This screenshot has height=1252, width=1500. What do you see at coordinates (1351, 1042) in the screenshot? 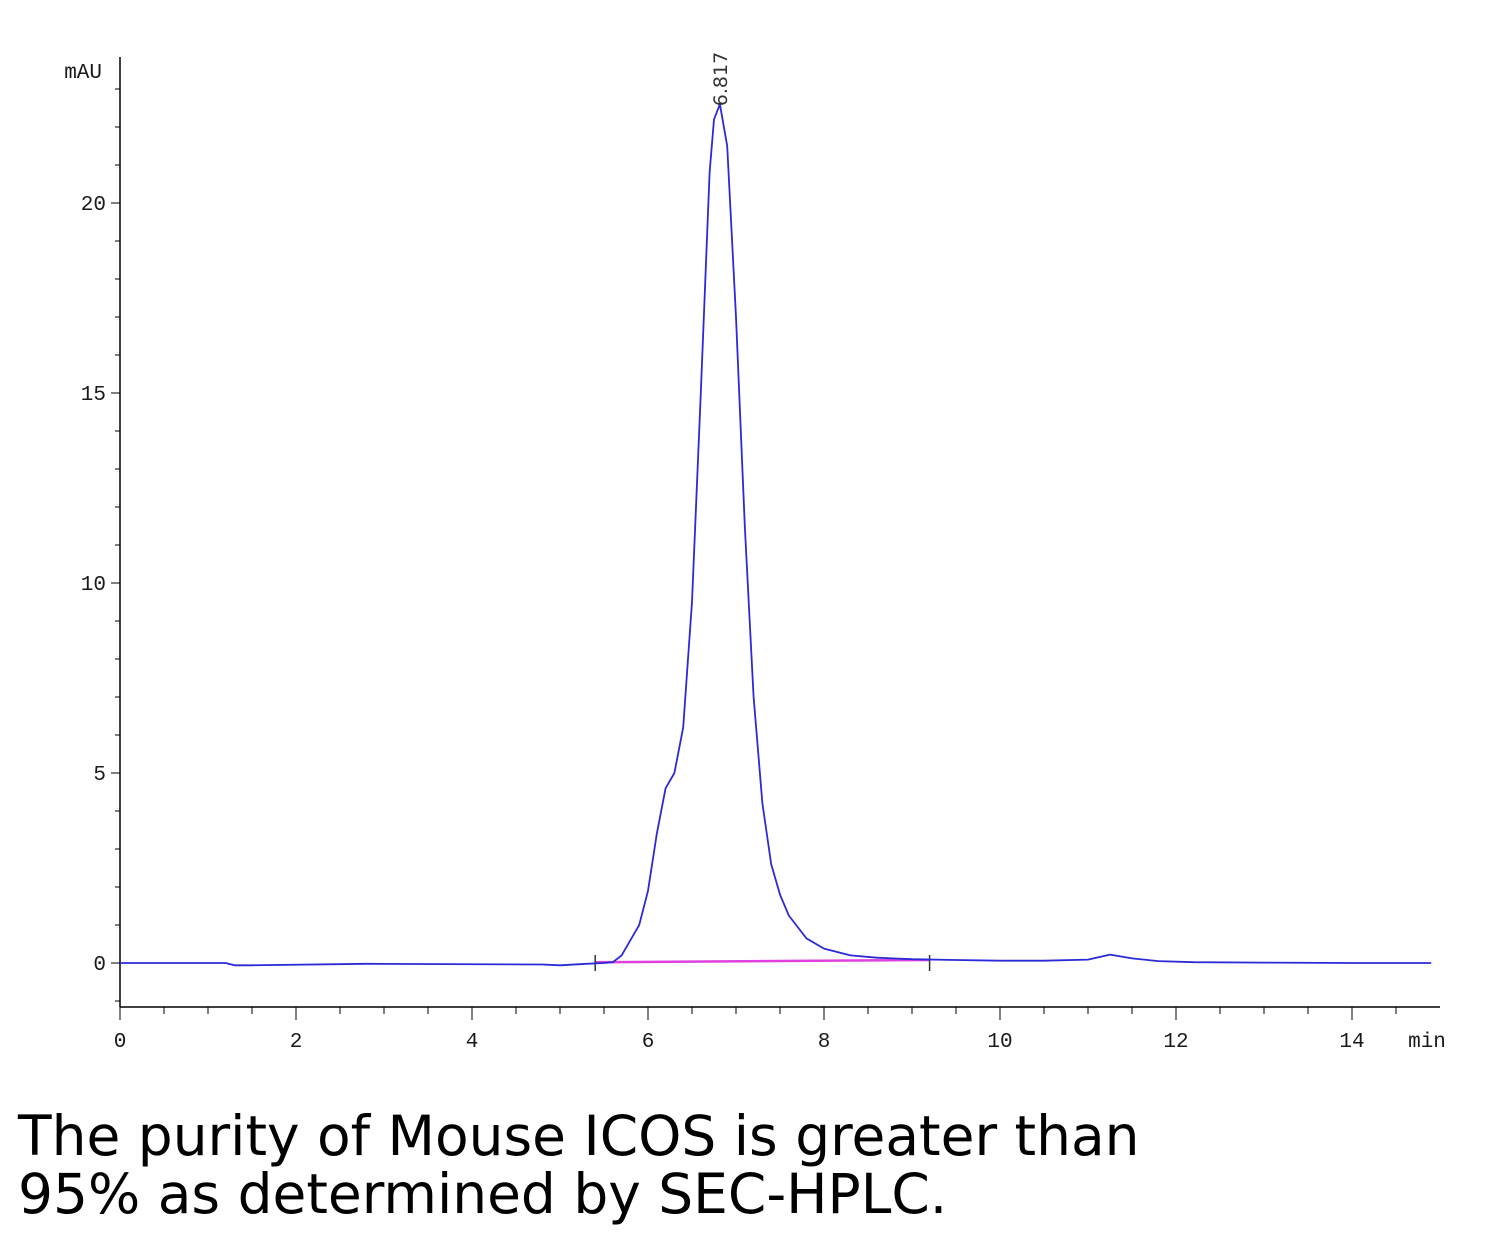
I see `x-tick-label: 14` at bounding box center [1351, 1042].